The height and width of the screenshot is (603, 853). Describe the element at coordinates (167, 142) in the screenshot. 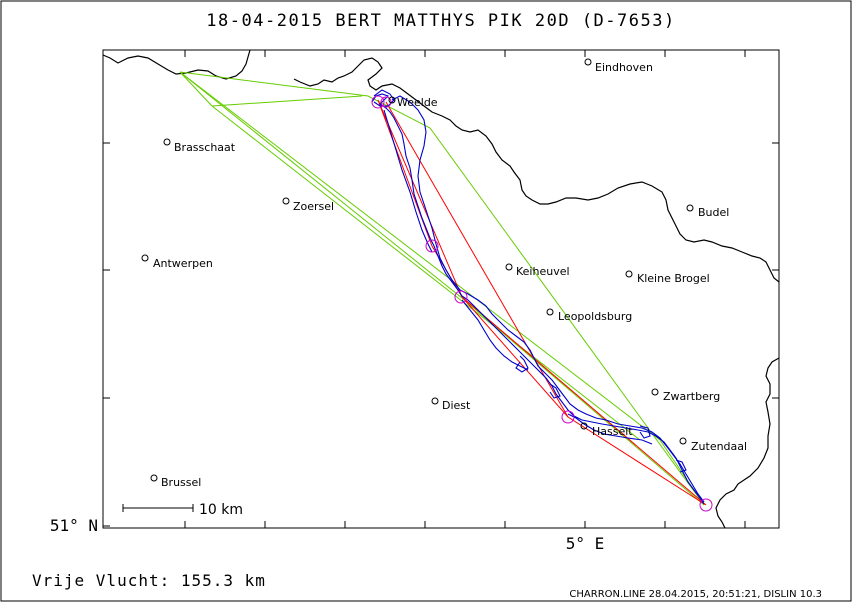

I see `place-marker-brasschaat` at that location.